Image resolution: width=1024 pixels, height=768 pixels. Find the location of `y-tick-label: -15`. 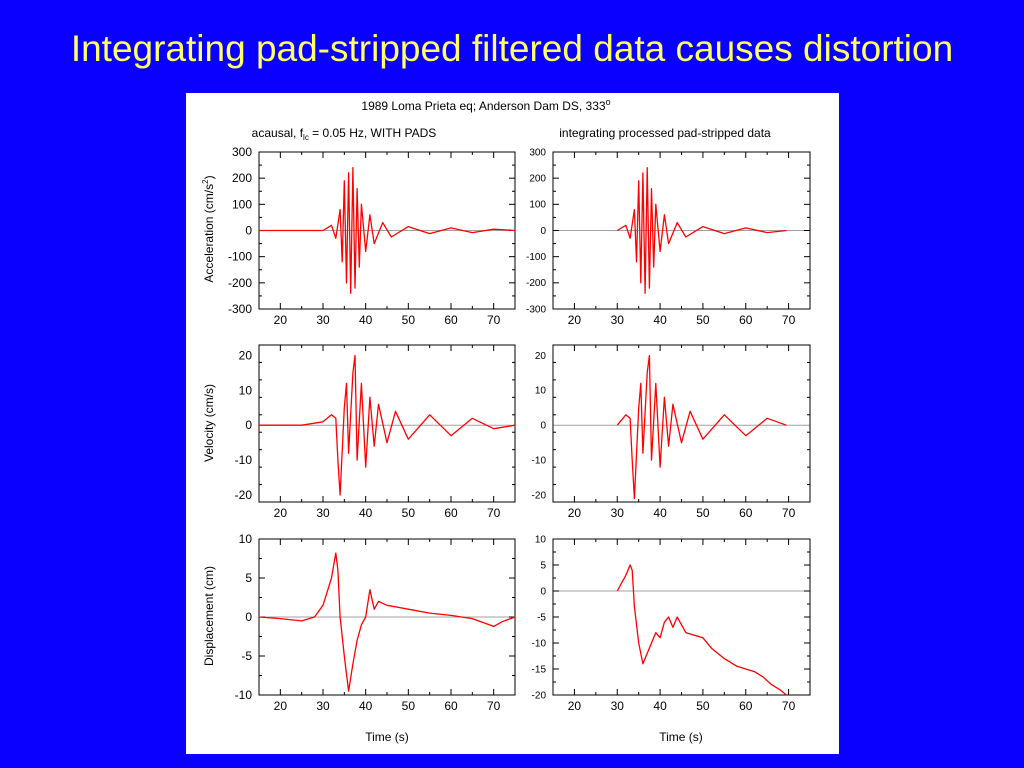

y-tick-label: -15 is located at coordinates (539, 669).